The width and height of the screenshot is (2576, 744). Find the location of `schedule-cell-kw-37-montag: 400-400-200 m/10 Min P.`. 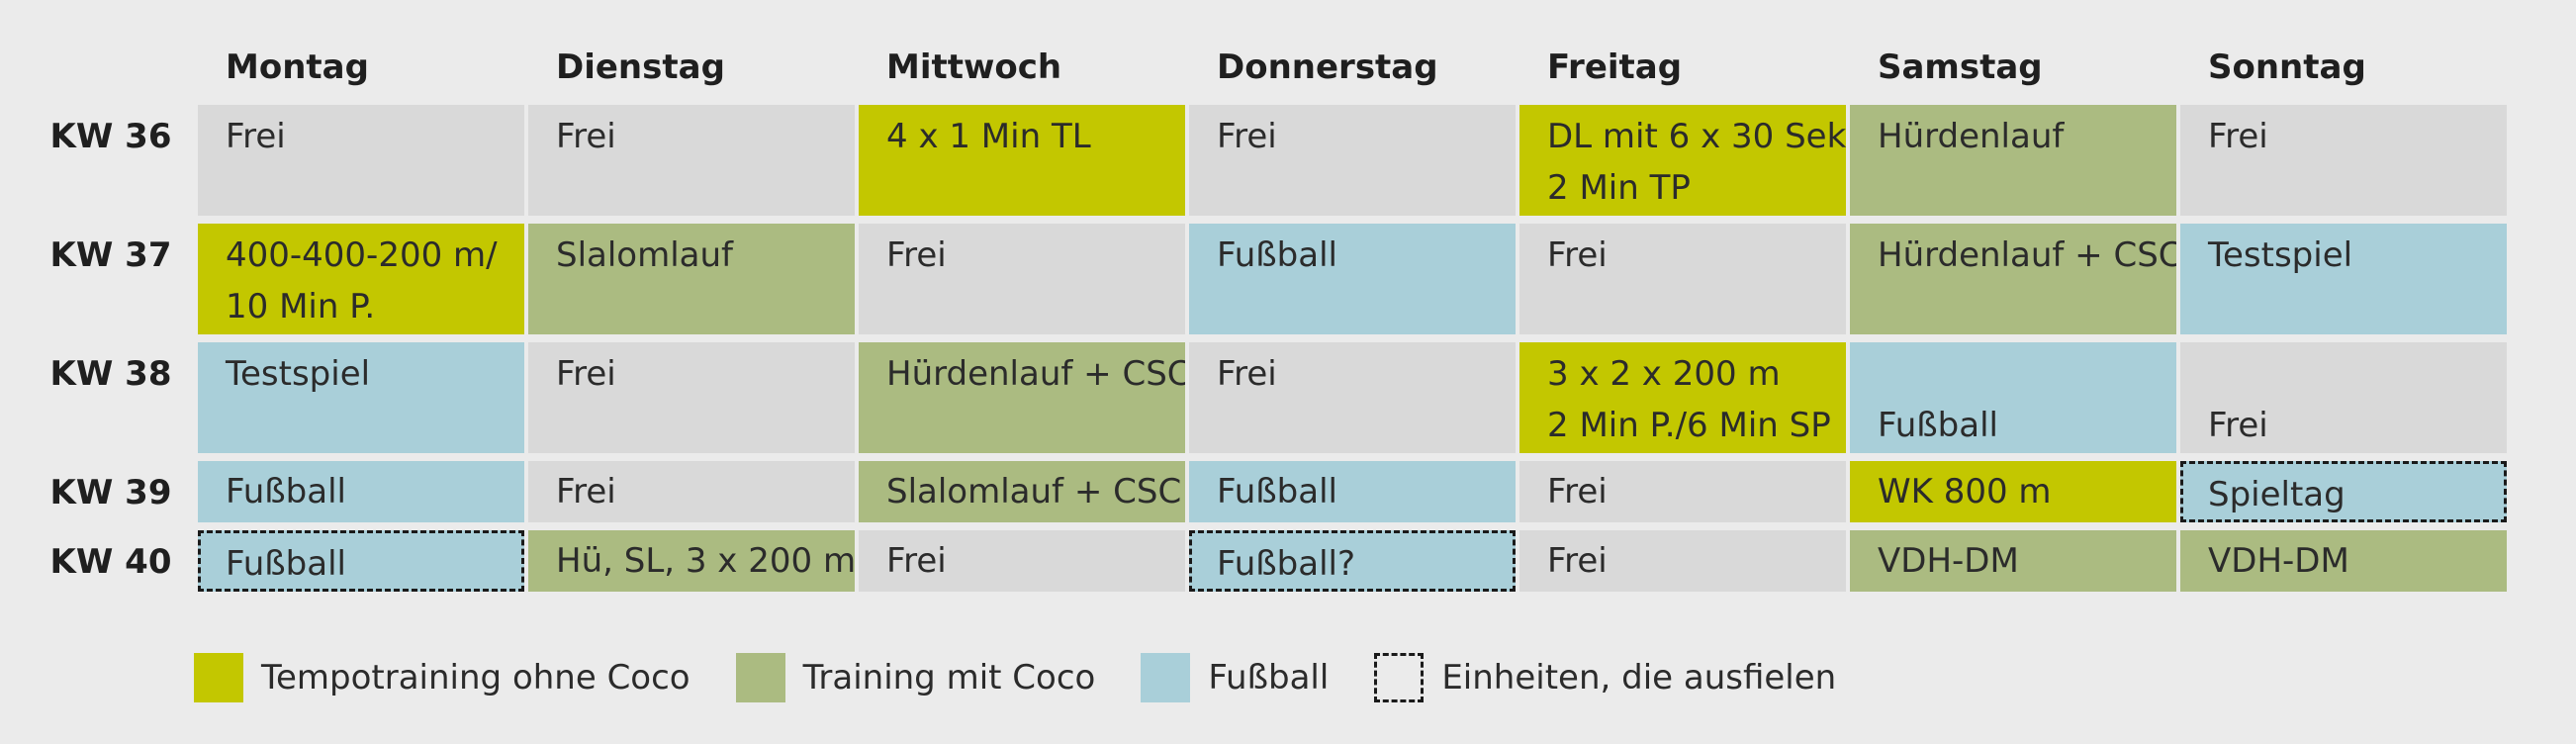

schedule-cell-kw-37-montag: 400-400-200 m/10 Min P. is located at coordinates (361, 279).